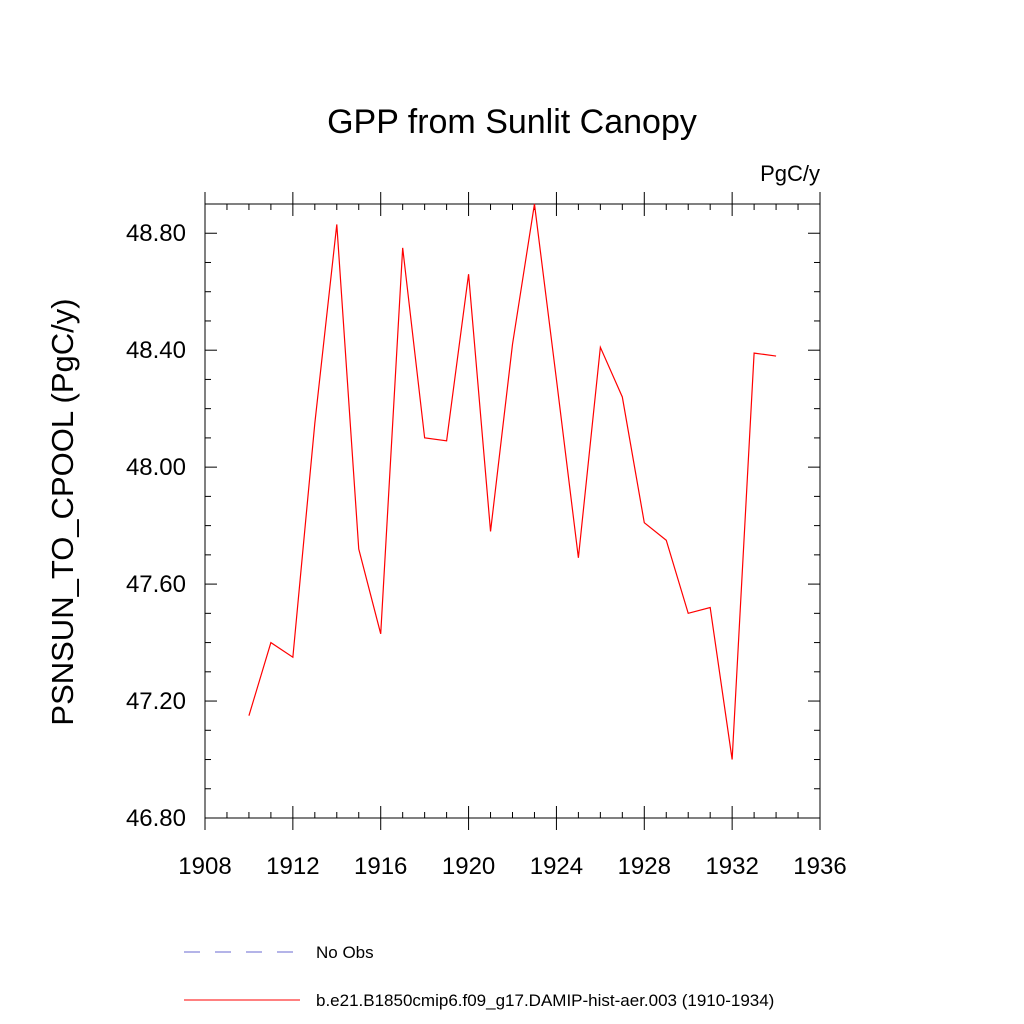 The image size is (1024, 1024). I want to click on y-tick-label: 47.60, so click(156, 584).